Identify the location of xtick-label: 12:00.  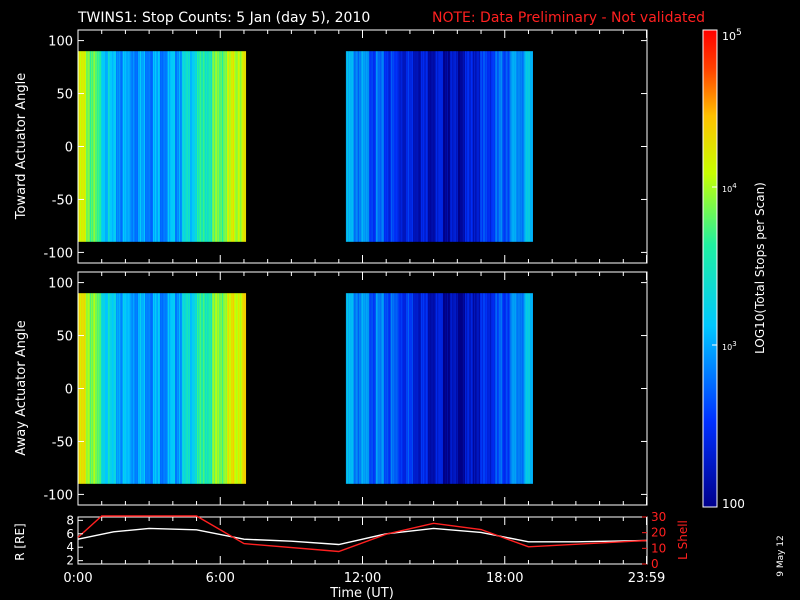
(362, 578).